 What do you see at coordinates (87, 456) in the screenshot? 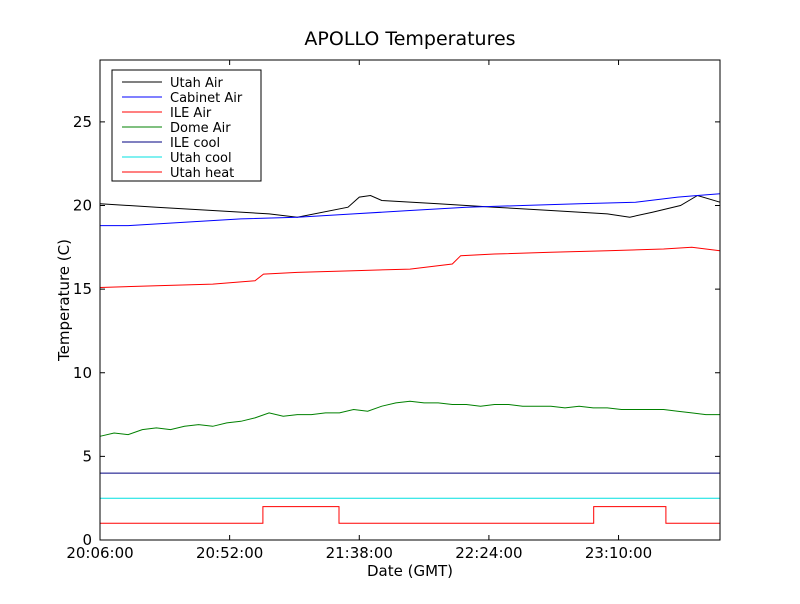
I see `y-tick-label: 5` at bounding box center [87, 456].